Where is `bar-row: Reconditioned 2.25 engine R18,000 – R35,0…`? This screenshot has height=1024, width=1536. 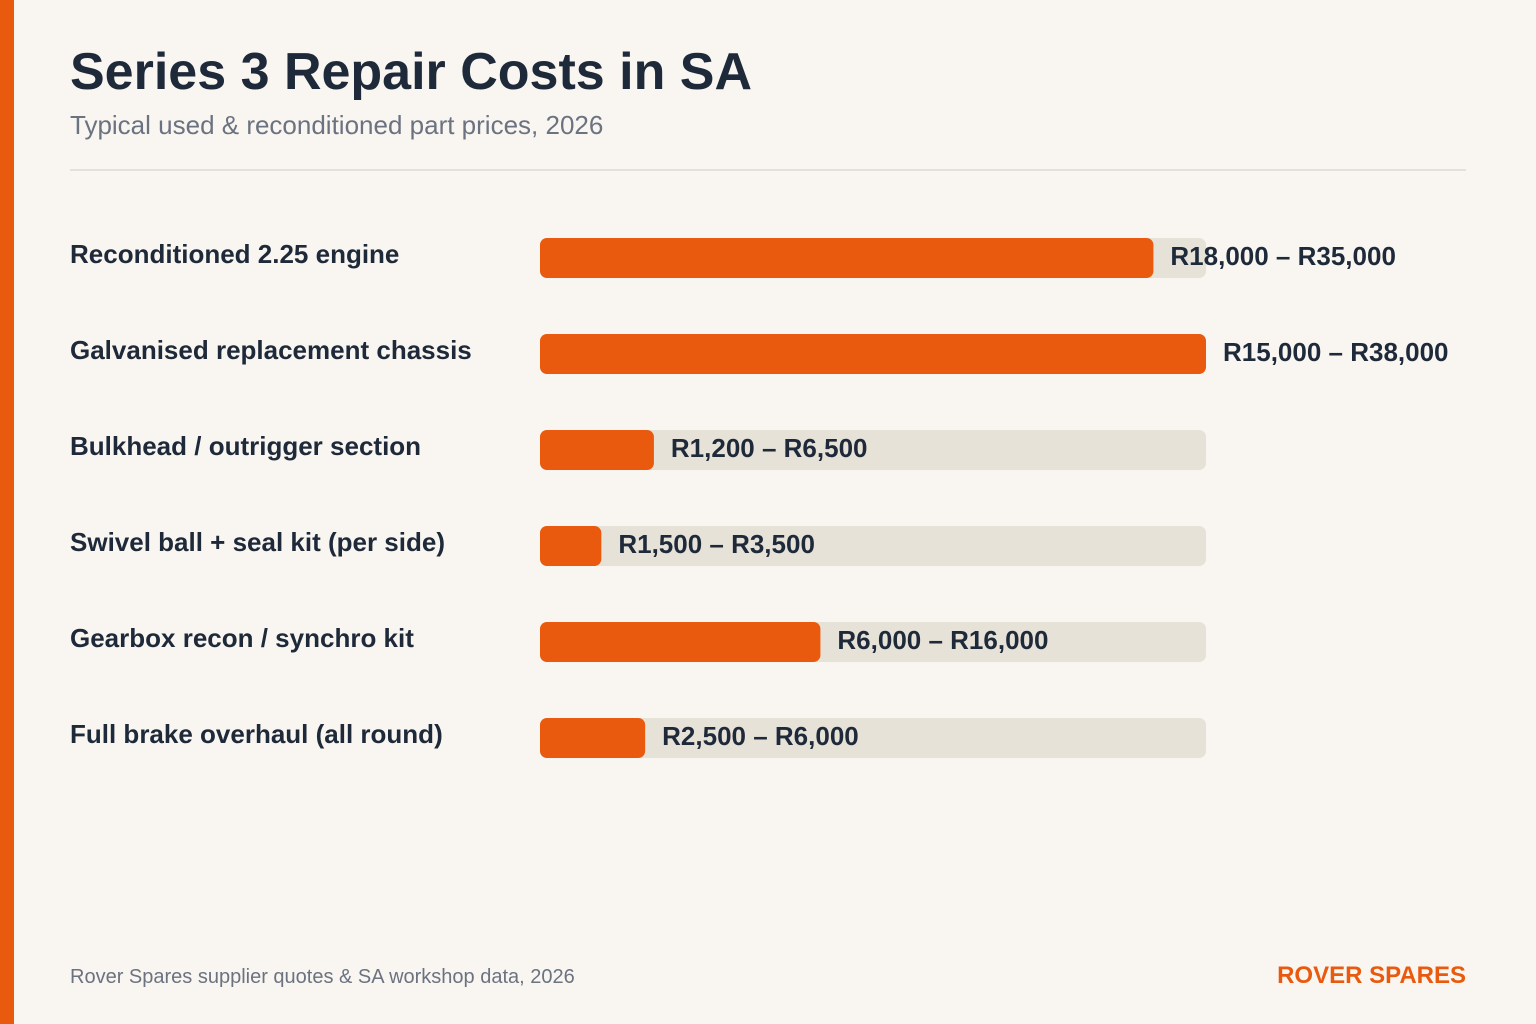
bar-row: Reconditioned 2.25 engine R18,000 – R35,0… is located at coordinates (733, 258).